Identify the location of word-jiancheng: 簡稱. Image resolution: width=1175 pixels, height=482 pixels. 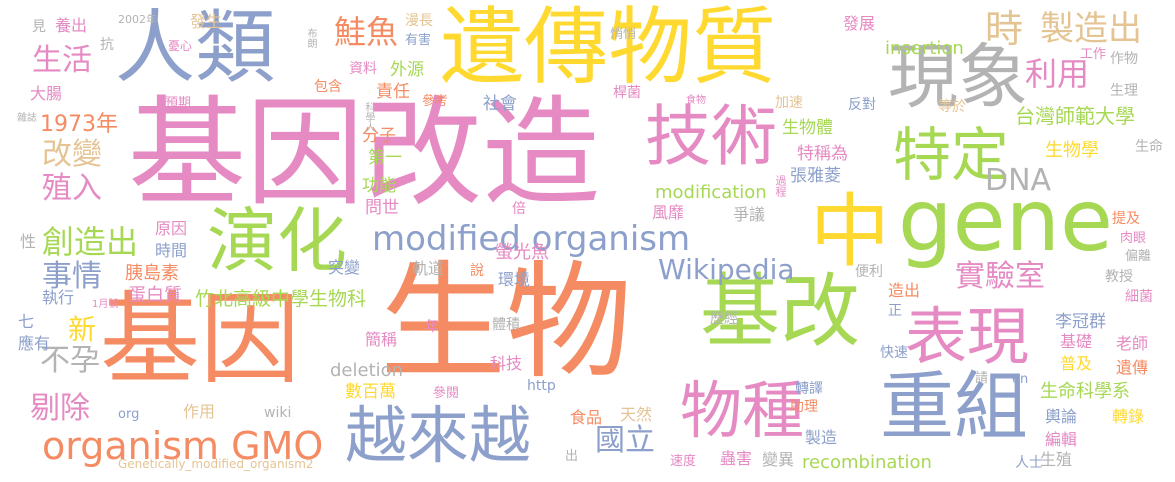
(381, 339).